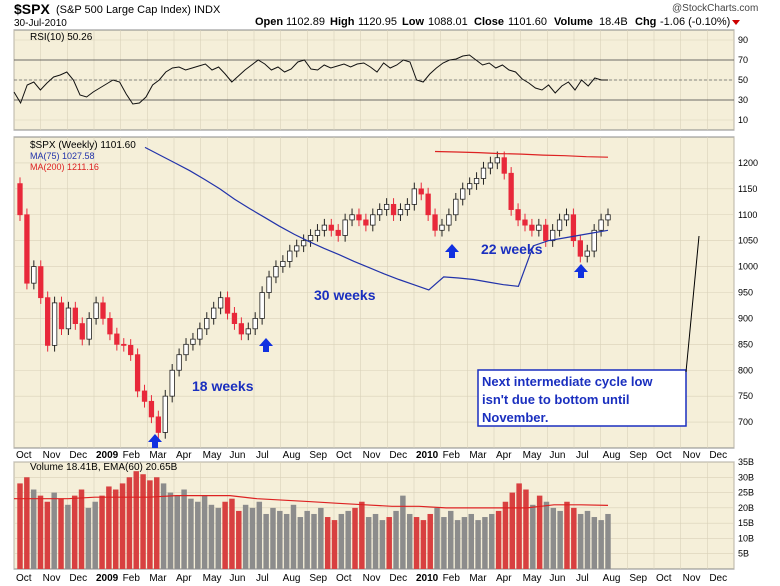 This screenshot has width=780, height=586. Describe the element at coordinates (745, 370) in the screenshot. I see `price-tick-label: 800` at that location.